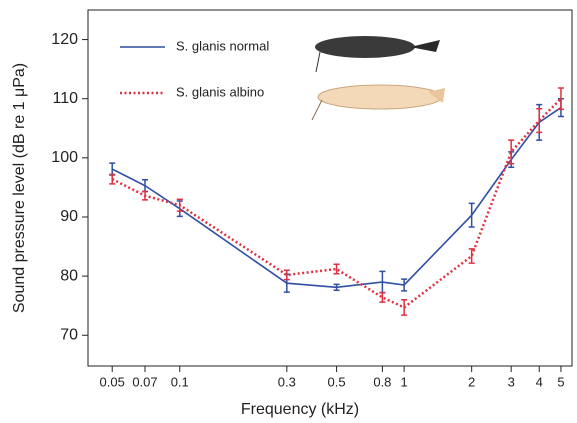 This screenshot has width=577, height=423. What do you see at coordinates (19, 188) in the screenshot?
I see `y-axis-label: Sound pressure level (dB re 1 μPa)` at bounding box center [19, 188].